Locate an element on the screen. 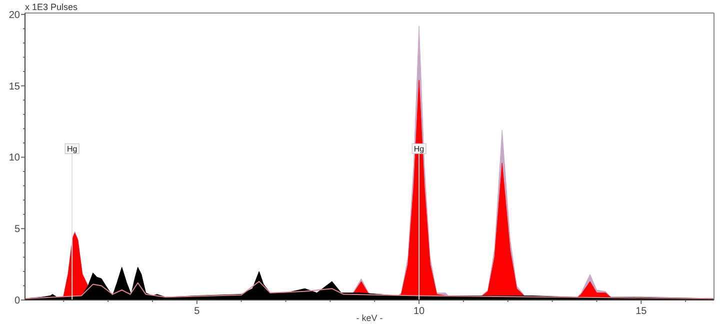 The image size is (720, 324). x-tick-label: 5 is located at coordinates (197, 311).